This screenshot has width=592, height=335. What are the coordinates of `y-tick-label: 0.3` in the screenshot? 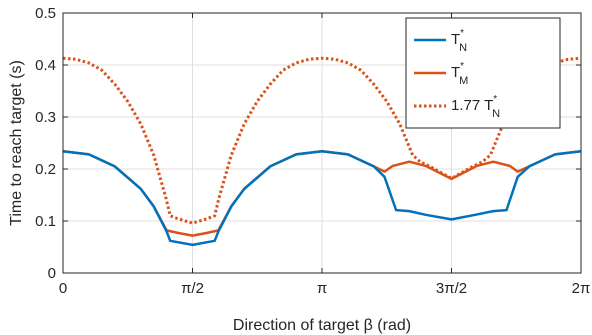 It's located at (45, 117).